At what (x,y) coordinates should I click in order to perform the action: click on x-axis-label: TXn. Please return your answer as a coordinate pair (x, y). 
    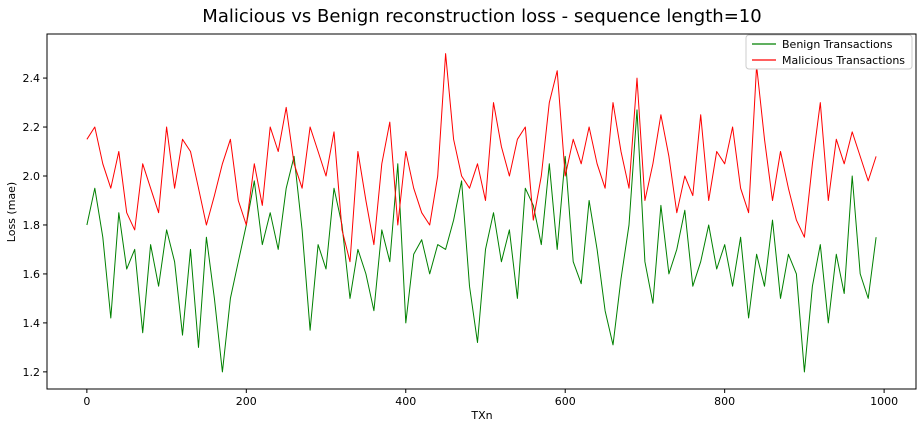
    Looking at the image, I should click on (481, 415).